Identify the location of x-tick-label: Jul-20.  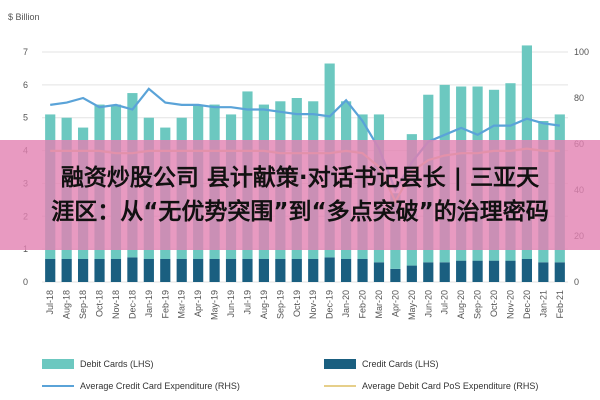
(445, 302).